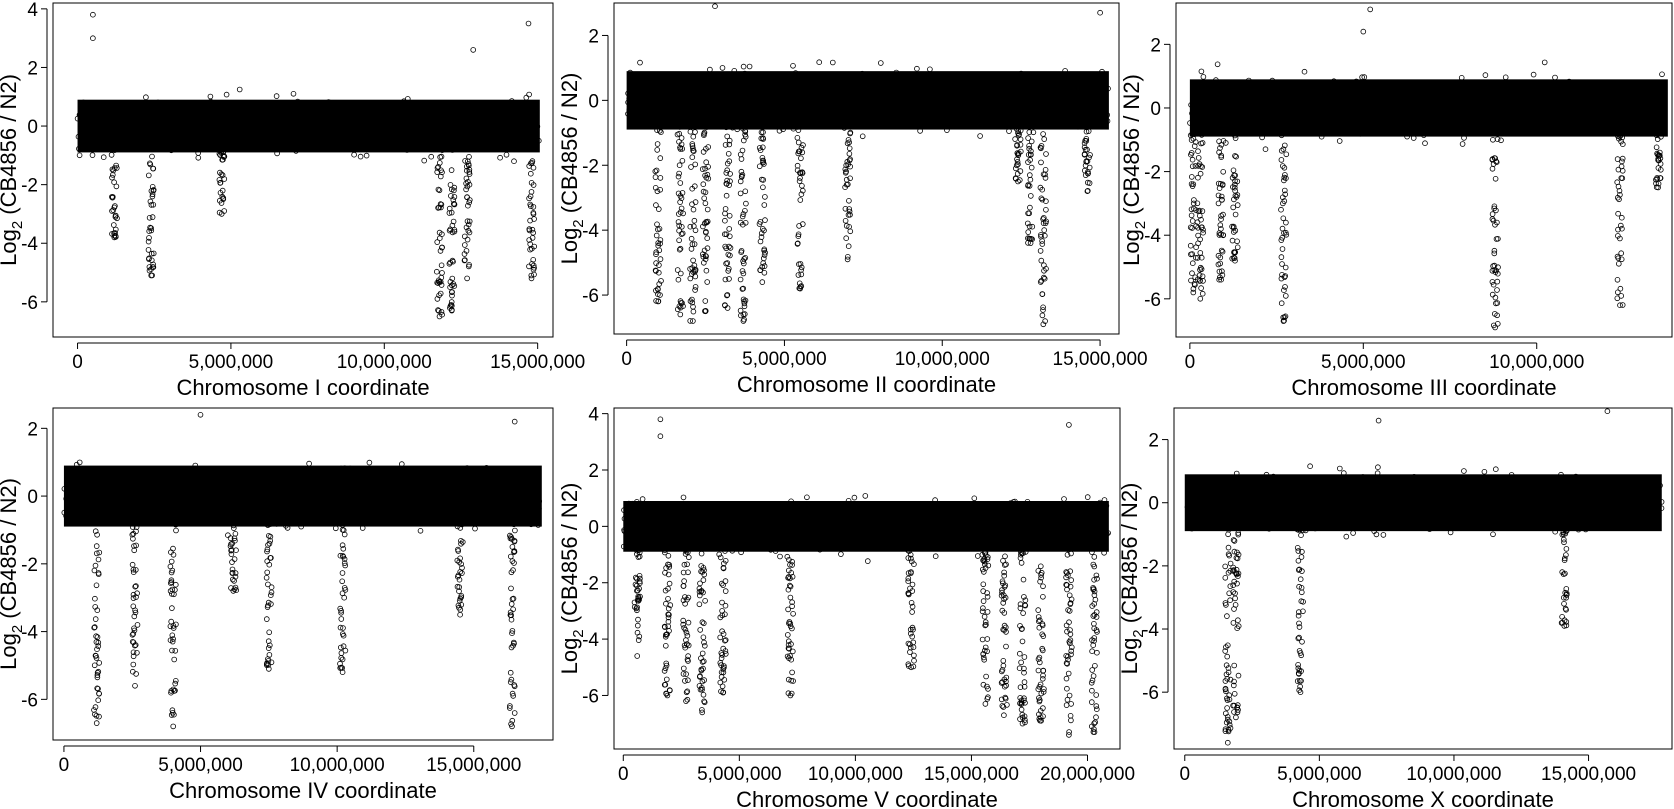  Describe the element at coordinates (384, 362) in the screenshot. I see `x-tick-label: 10,000,000` at that location.